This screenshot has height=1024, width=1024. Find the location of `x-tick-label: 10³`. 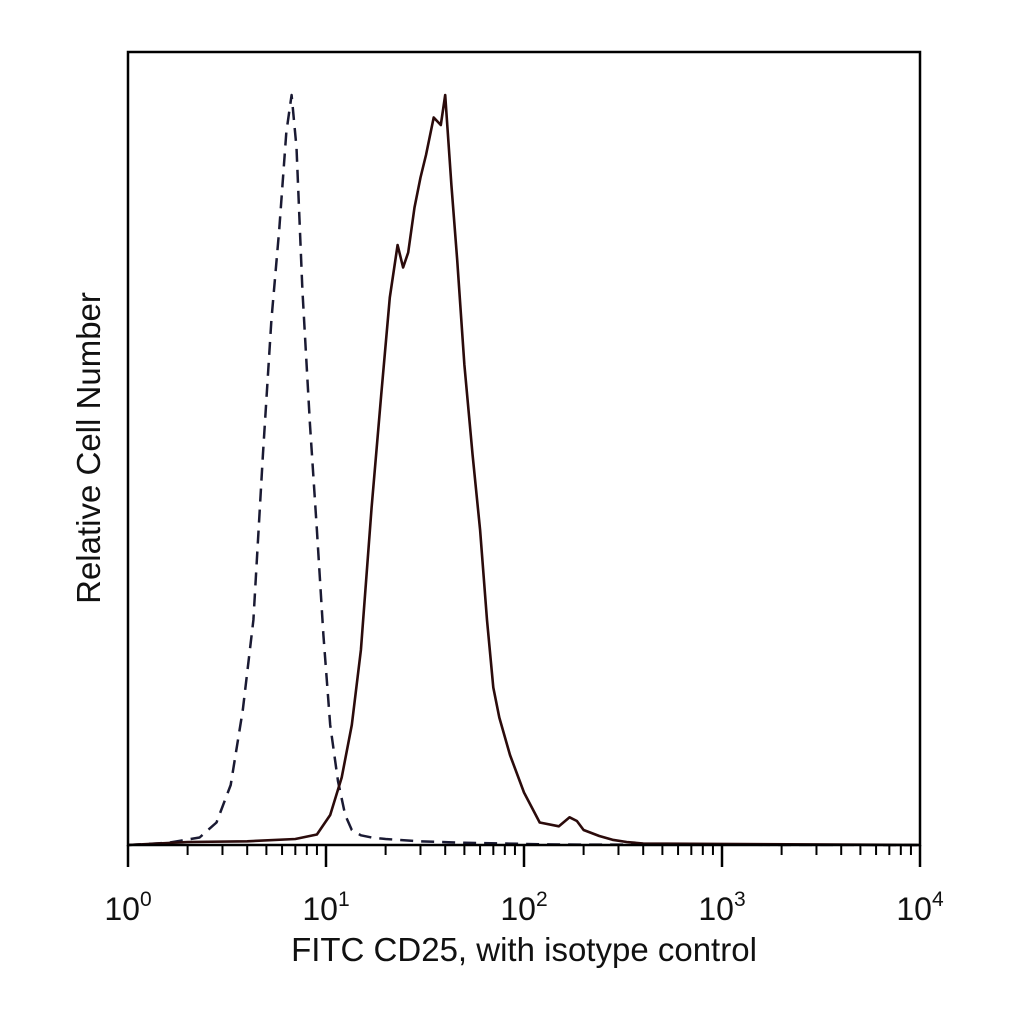

x-tick-label: 10³ is located at coordinates (721, 907).